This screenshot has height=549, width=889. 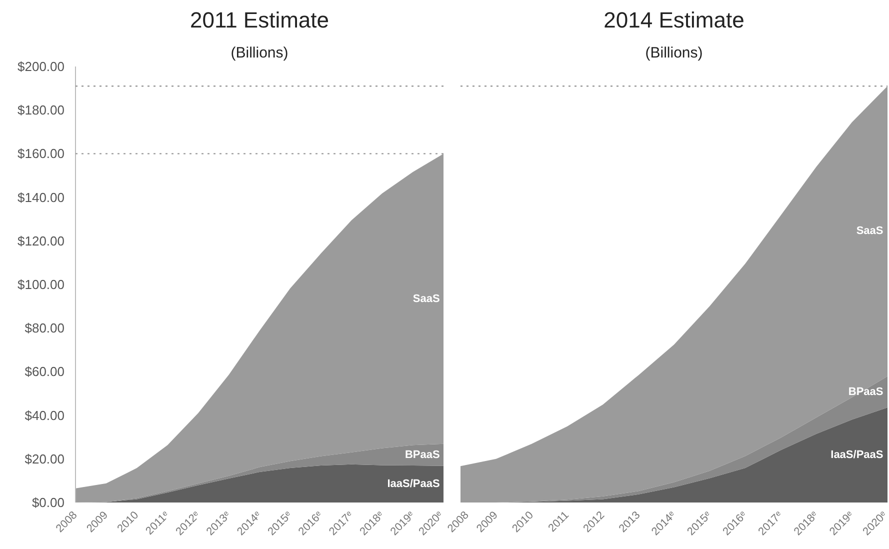 I want to click on y-tick-label: $80.00, so click(x=44, y=328).